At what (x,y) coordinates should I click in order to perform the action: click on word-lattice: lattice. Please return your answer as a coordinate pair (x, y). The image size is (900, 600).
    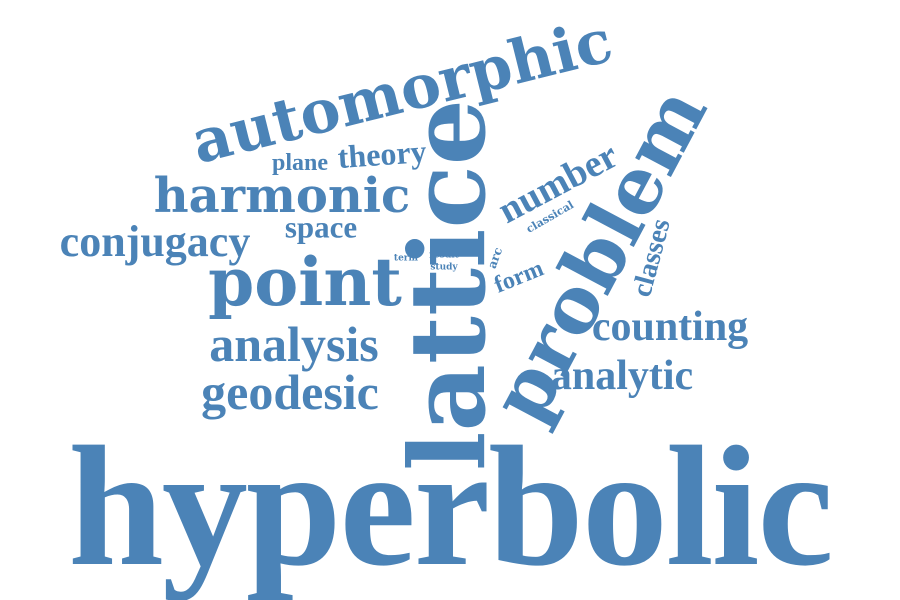
    Looking at the image, I should click on (447, 285).